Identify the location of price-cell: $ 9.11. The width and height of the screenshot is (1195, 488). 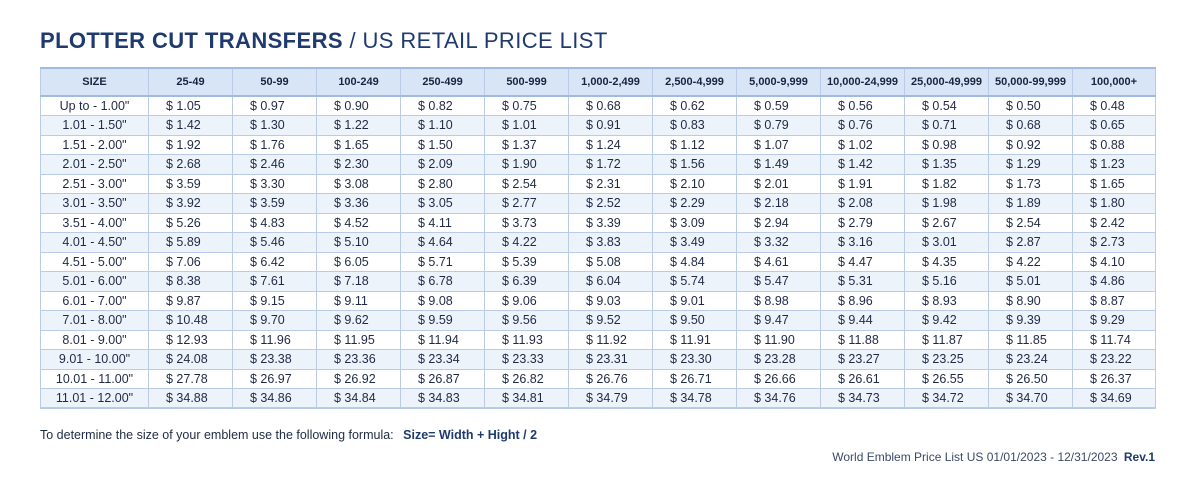
(358, 300).